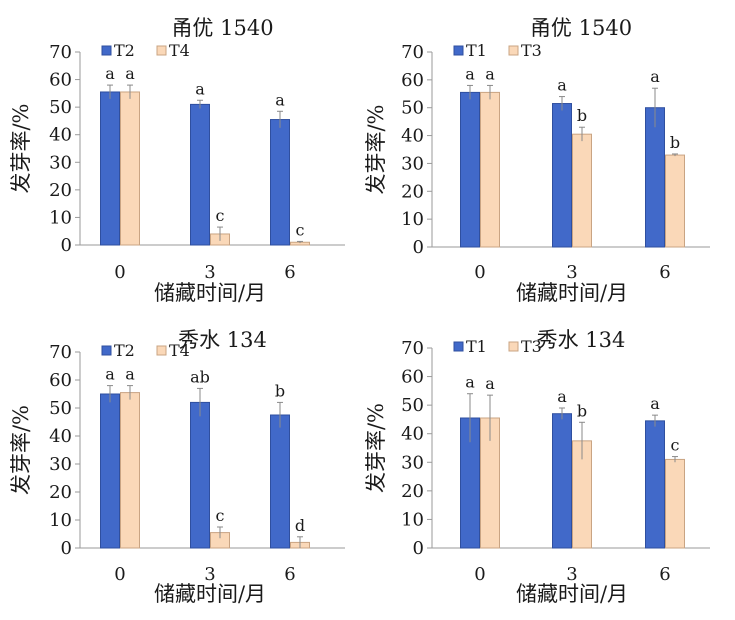 Image resolution: width=735 pixels, height=620 pixels. Describe the element at coordinates (179, 50) in the screenshot. I see `legend-label: T4` at that location.